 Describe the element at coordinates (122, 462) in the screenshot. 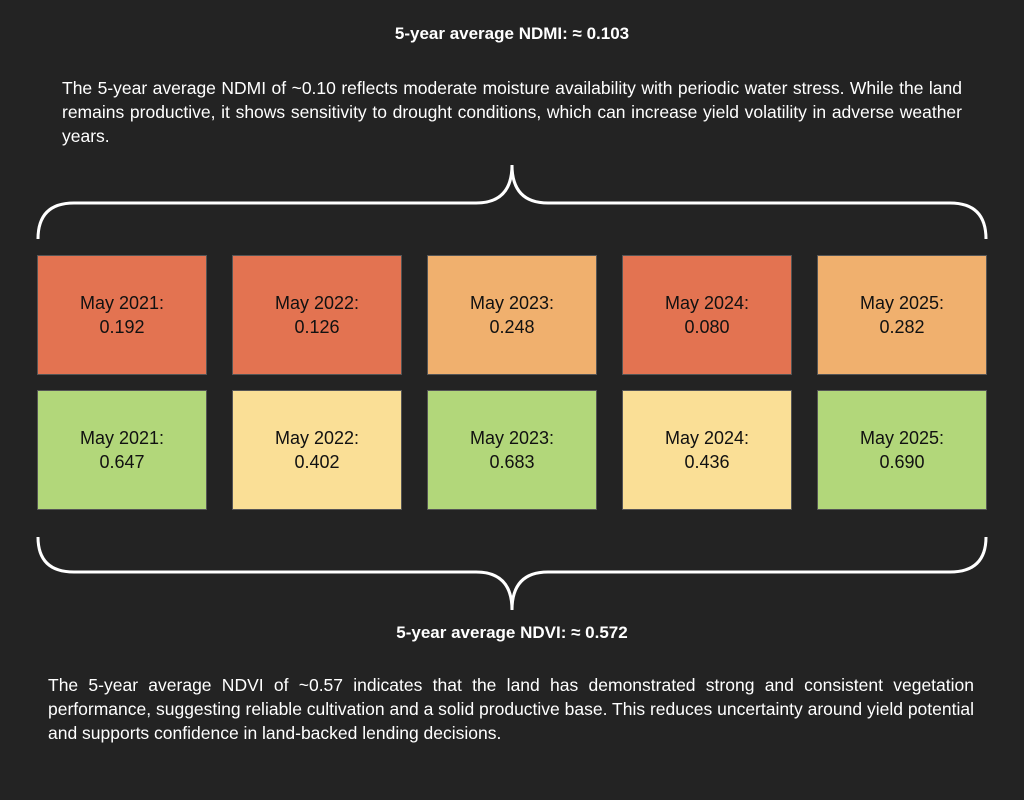

I see `cell-value: 0.647` at that location.